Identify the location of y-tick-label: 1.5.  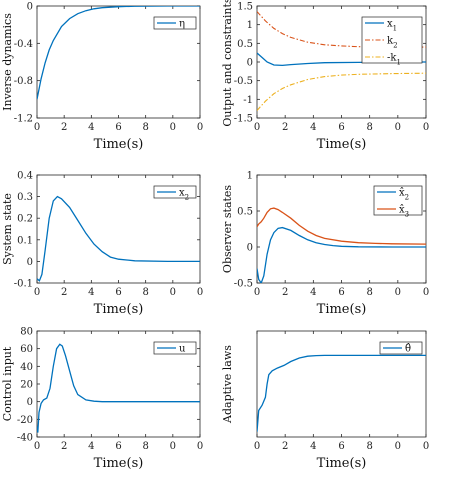
(245, 7).